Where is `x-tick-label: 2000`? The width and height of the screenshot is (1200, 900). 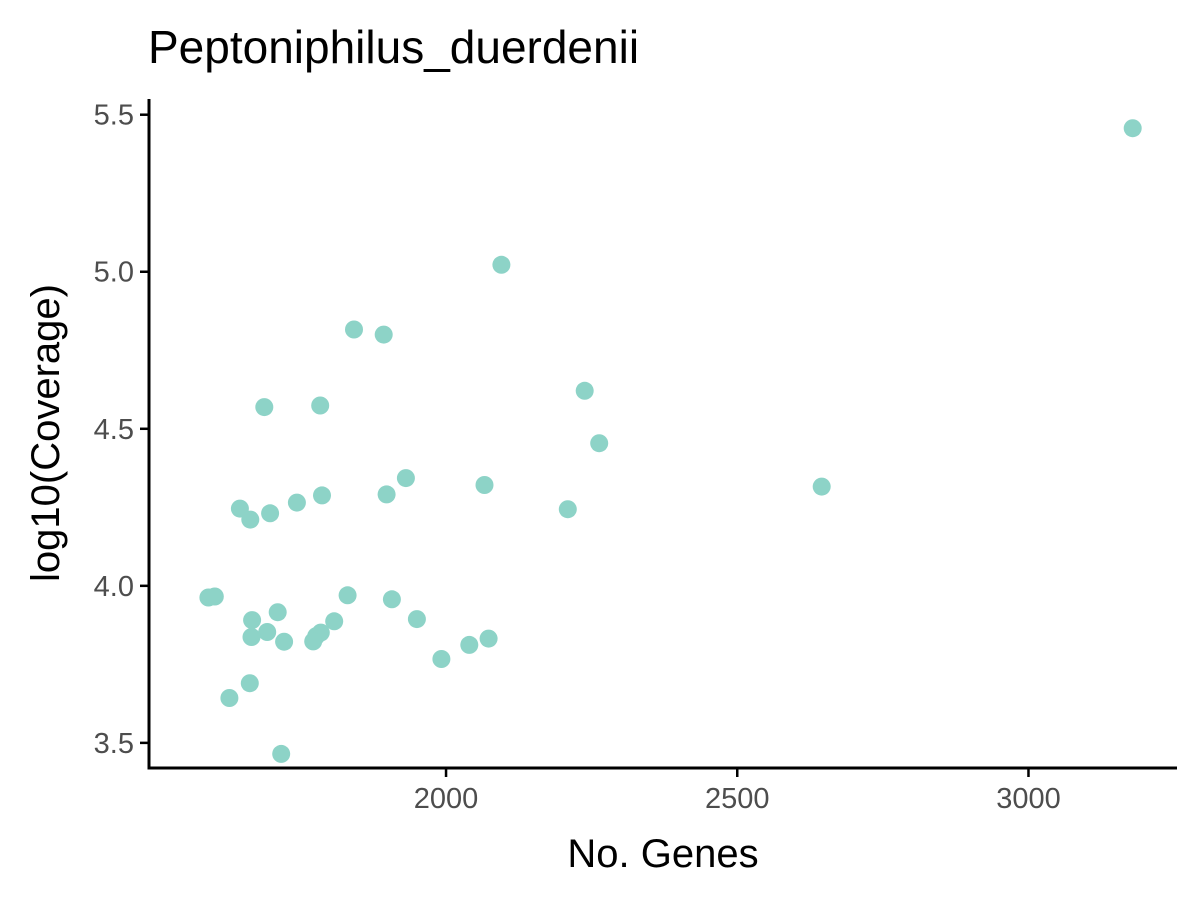 x-tick-label: 2000 is located at coordinates (446, 799).